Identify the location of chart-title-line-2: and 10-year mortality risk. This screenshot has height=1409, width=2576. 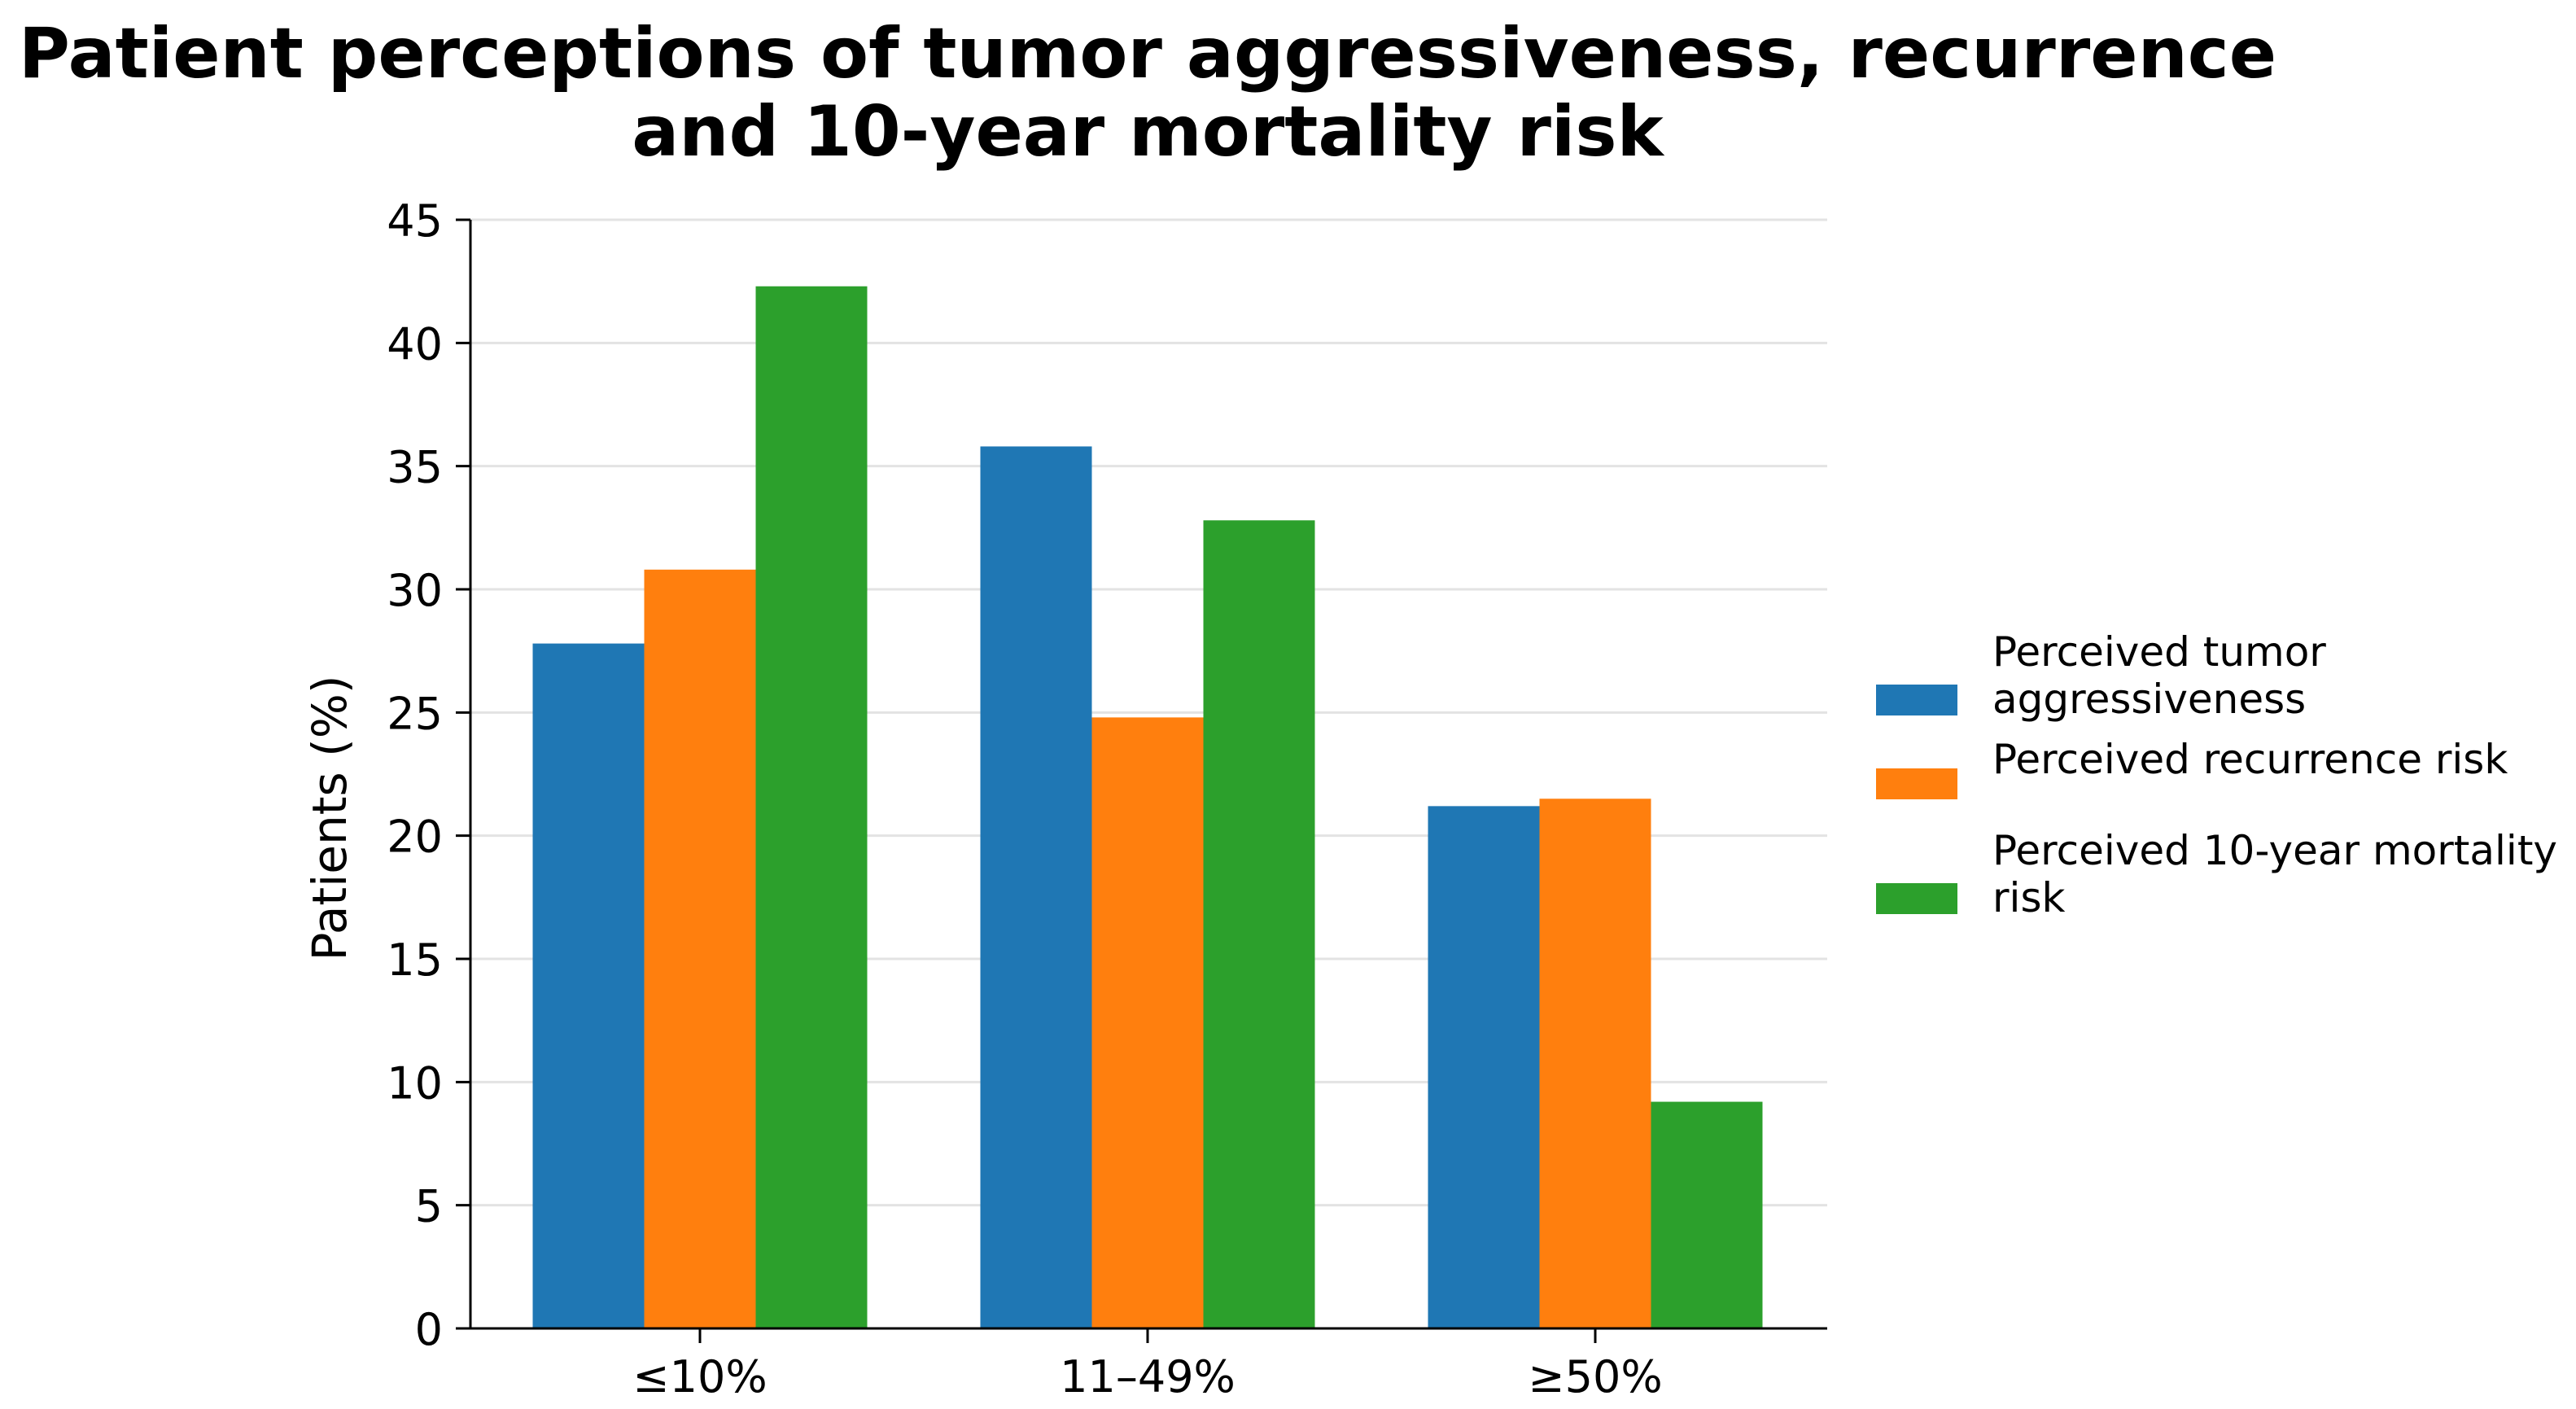
(1148, 132).